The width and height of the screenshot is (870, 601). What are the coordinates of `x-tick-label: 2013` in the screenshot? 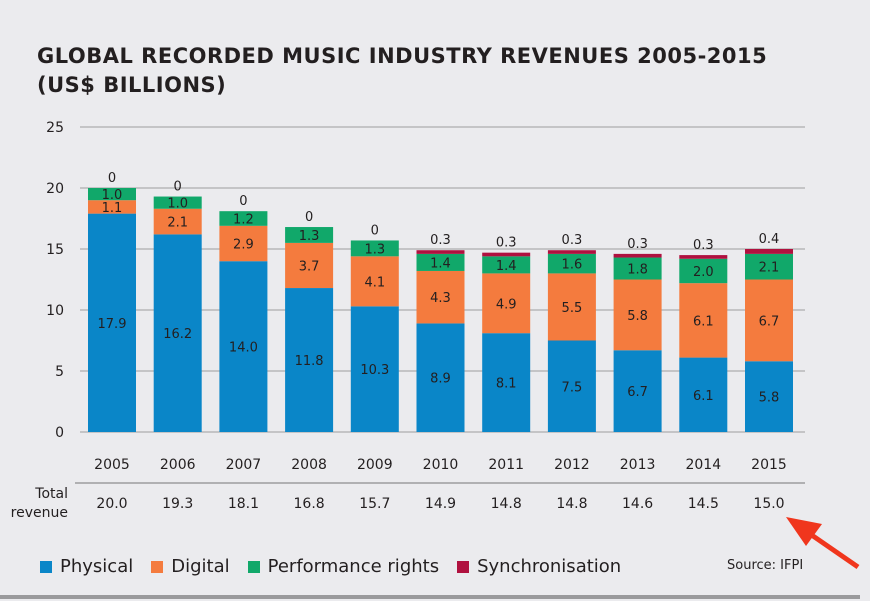 It's located at (638, 465).